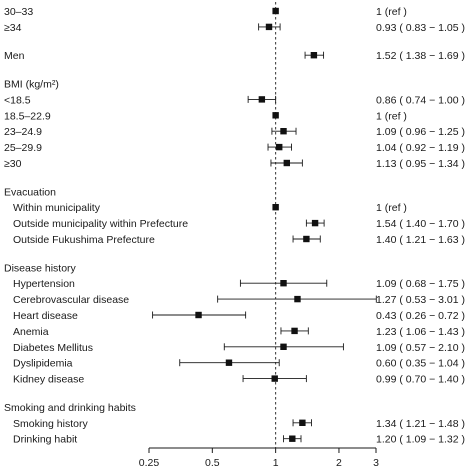 Image resolution: width=474 pixels, height=474 pixels. Describe the element at coordinates (23, 148) in the screenshot. I see `row-9-25-29-9-label: 25–29.9` at that location.